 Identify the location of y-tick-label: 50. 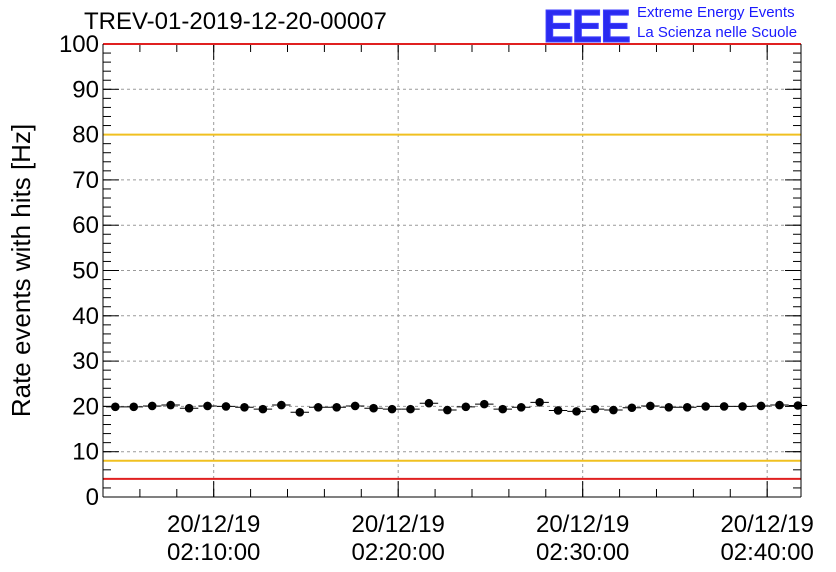
(85, 271).